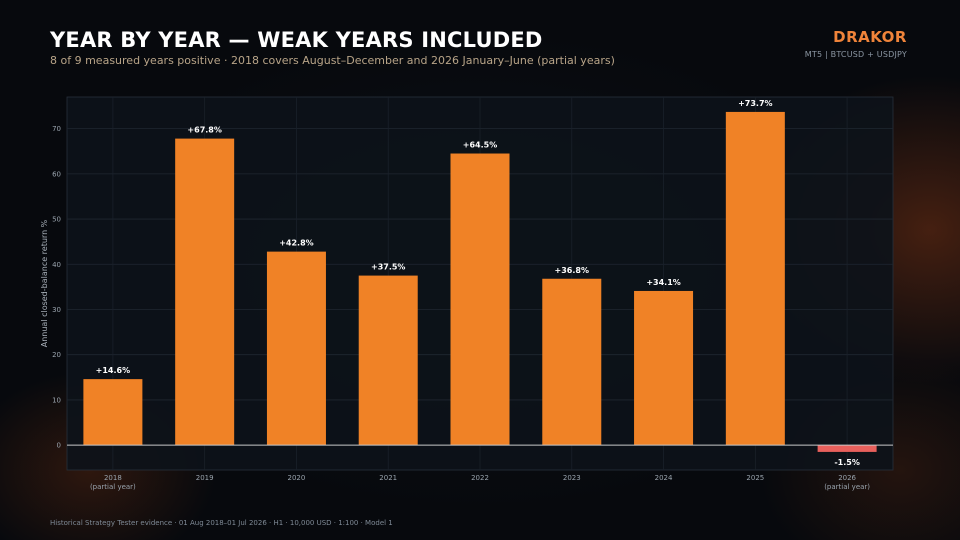  I want to click on y-tick-label: 30, so click(56, 310).